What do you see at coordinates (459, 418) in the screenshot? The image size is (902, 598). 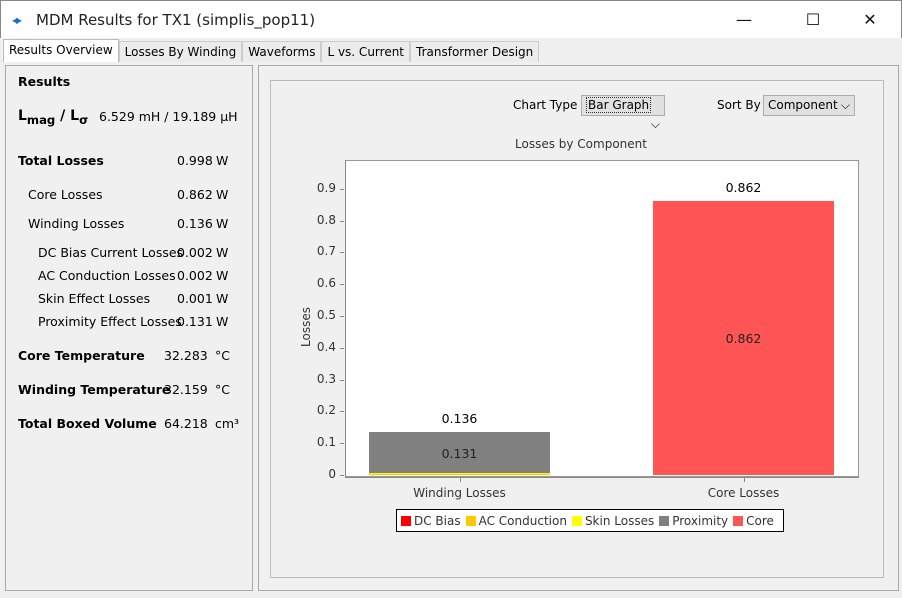 I see `bar-total-label: 0.136` at bounding box center [459, 418].